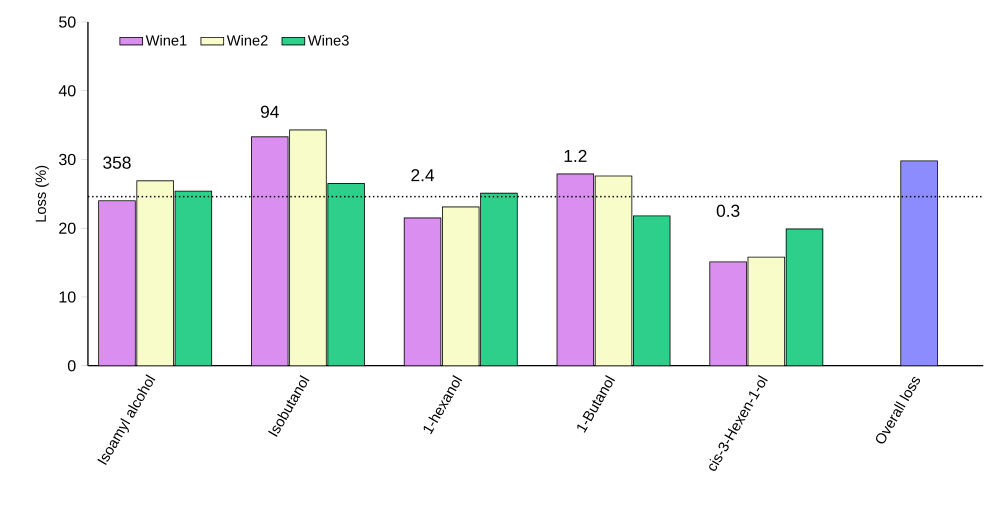 The width and height of the screenshot is (984, 514). Describe the element at coordinates (67, 228) in the screenshot. I see `y-tick-label: 20` at that location.